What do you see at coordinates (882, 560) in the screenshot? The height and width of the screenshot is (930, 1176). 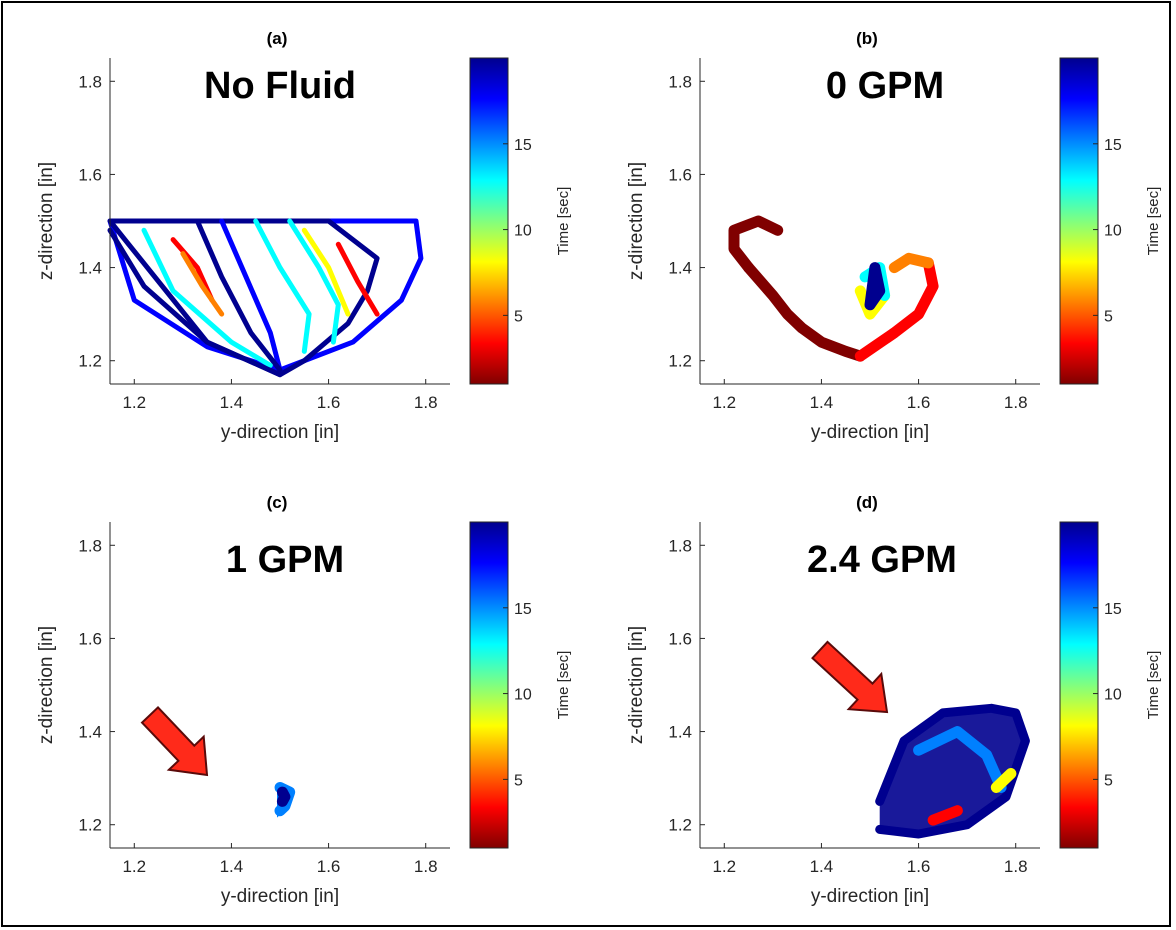 I see `annotation-text: 2.4 GPM` at bounding box center [882, 560].